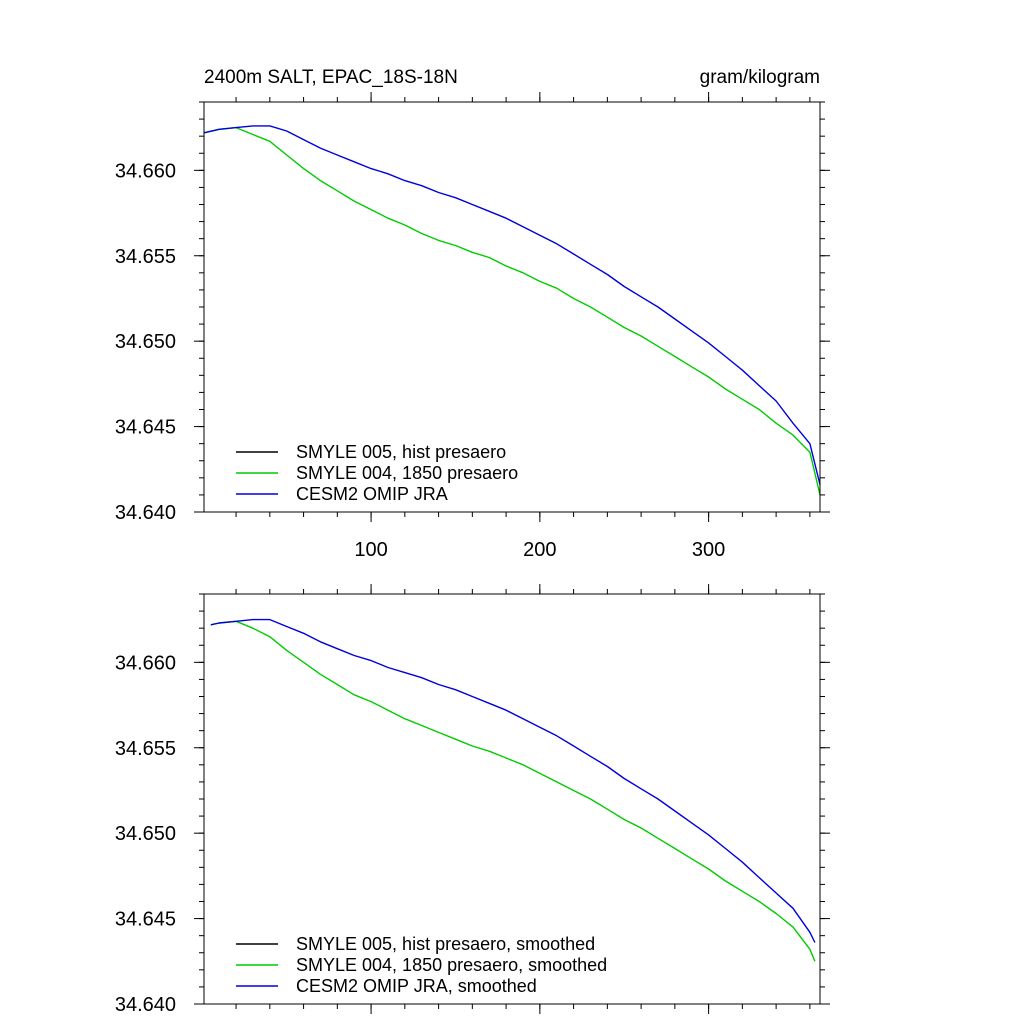 The width and height of the screenshot is (1024, 1024). What do you see at coordinates (708, 550) in the screenshot?
I see `x-tick-label: 300` at bounding box center [708, 550].